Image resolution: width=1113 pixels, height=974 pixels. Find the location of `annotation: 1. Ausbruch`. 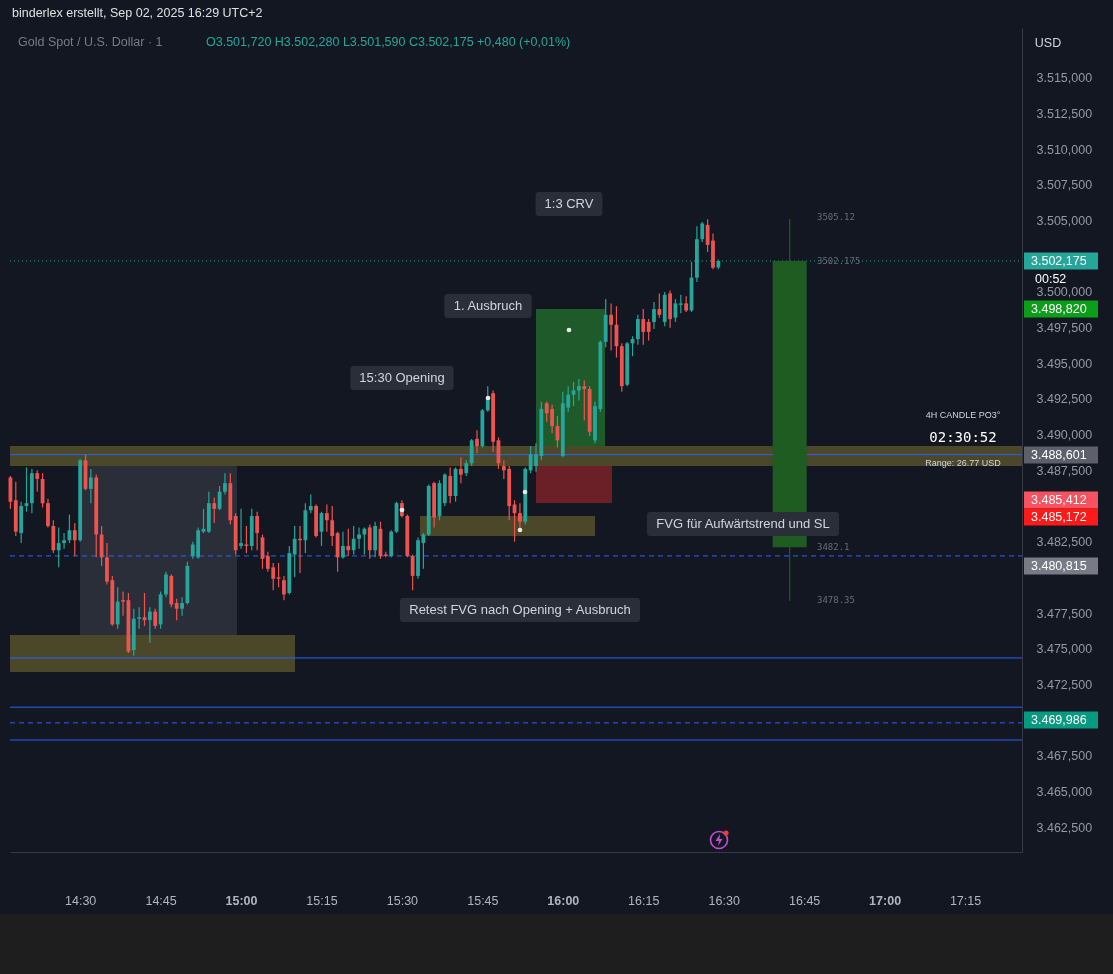

annotation: 1. Ausbruch is located at coordinates (488, 305).